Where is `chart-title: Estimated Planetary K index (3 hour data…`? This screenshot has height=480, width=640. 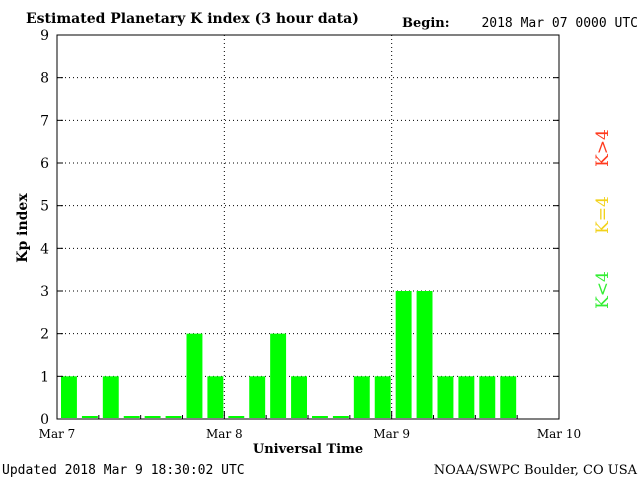 chart-title: Estimated Planetary K index (3 hour data… is located at coordinates (192, 19).